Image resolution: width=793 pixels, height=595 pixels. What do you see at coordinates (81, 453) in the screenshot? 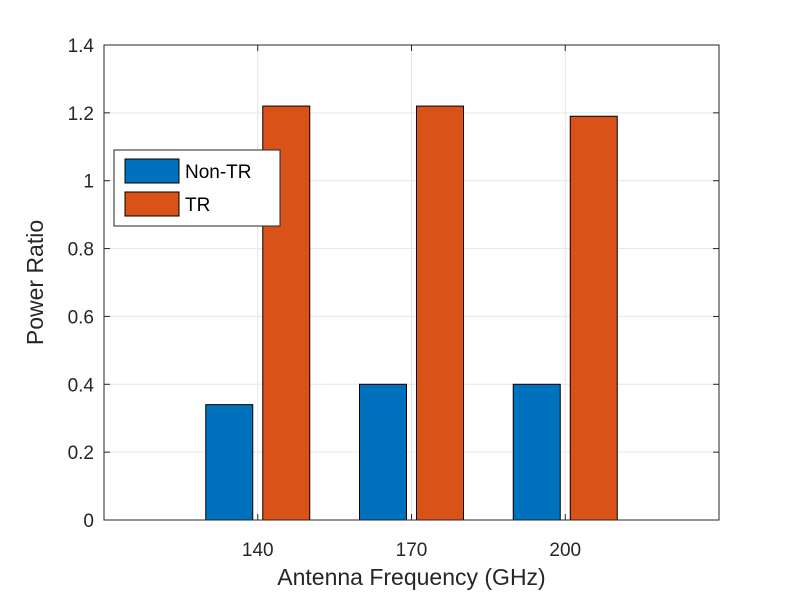
I see `y-tick-label: 0.2` at bounding box center [81, 453].